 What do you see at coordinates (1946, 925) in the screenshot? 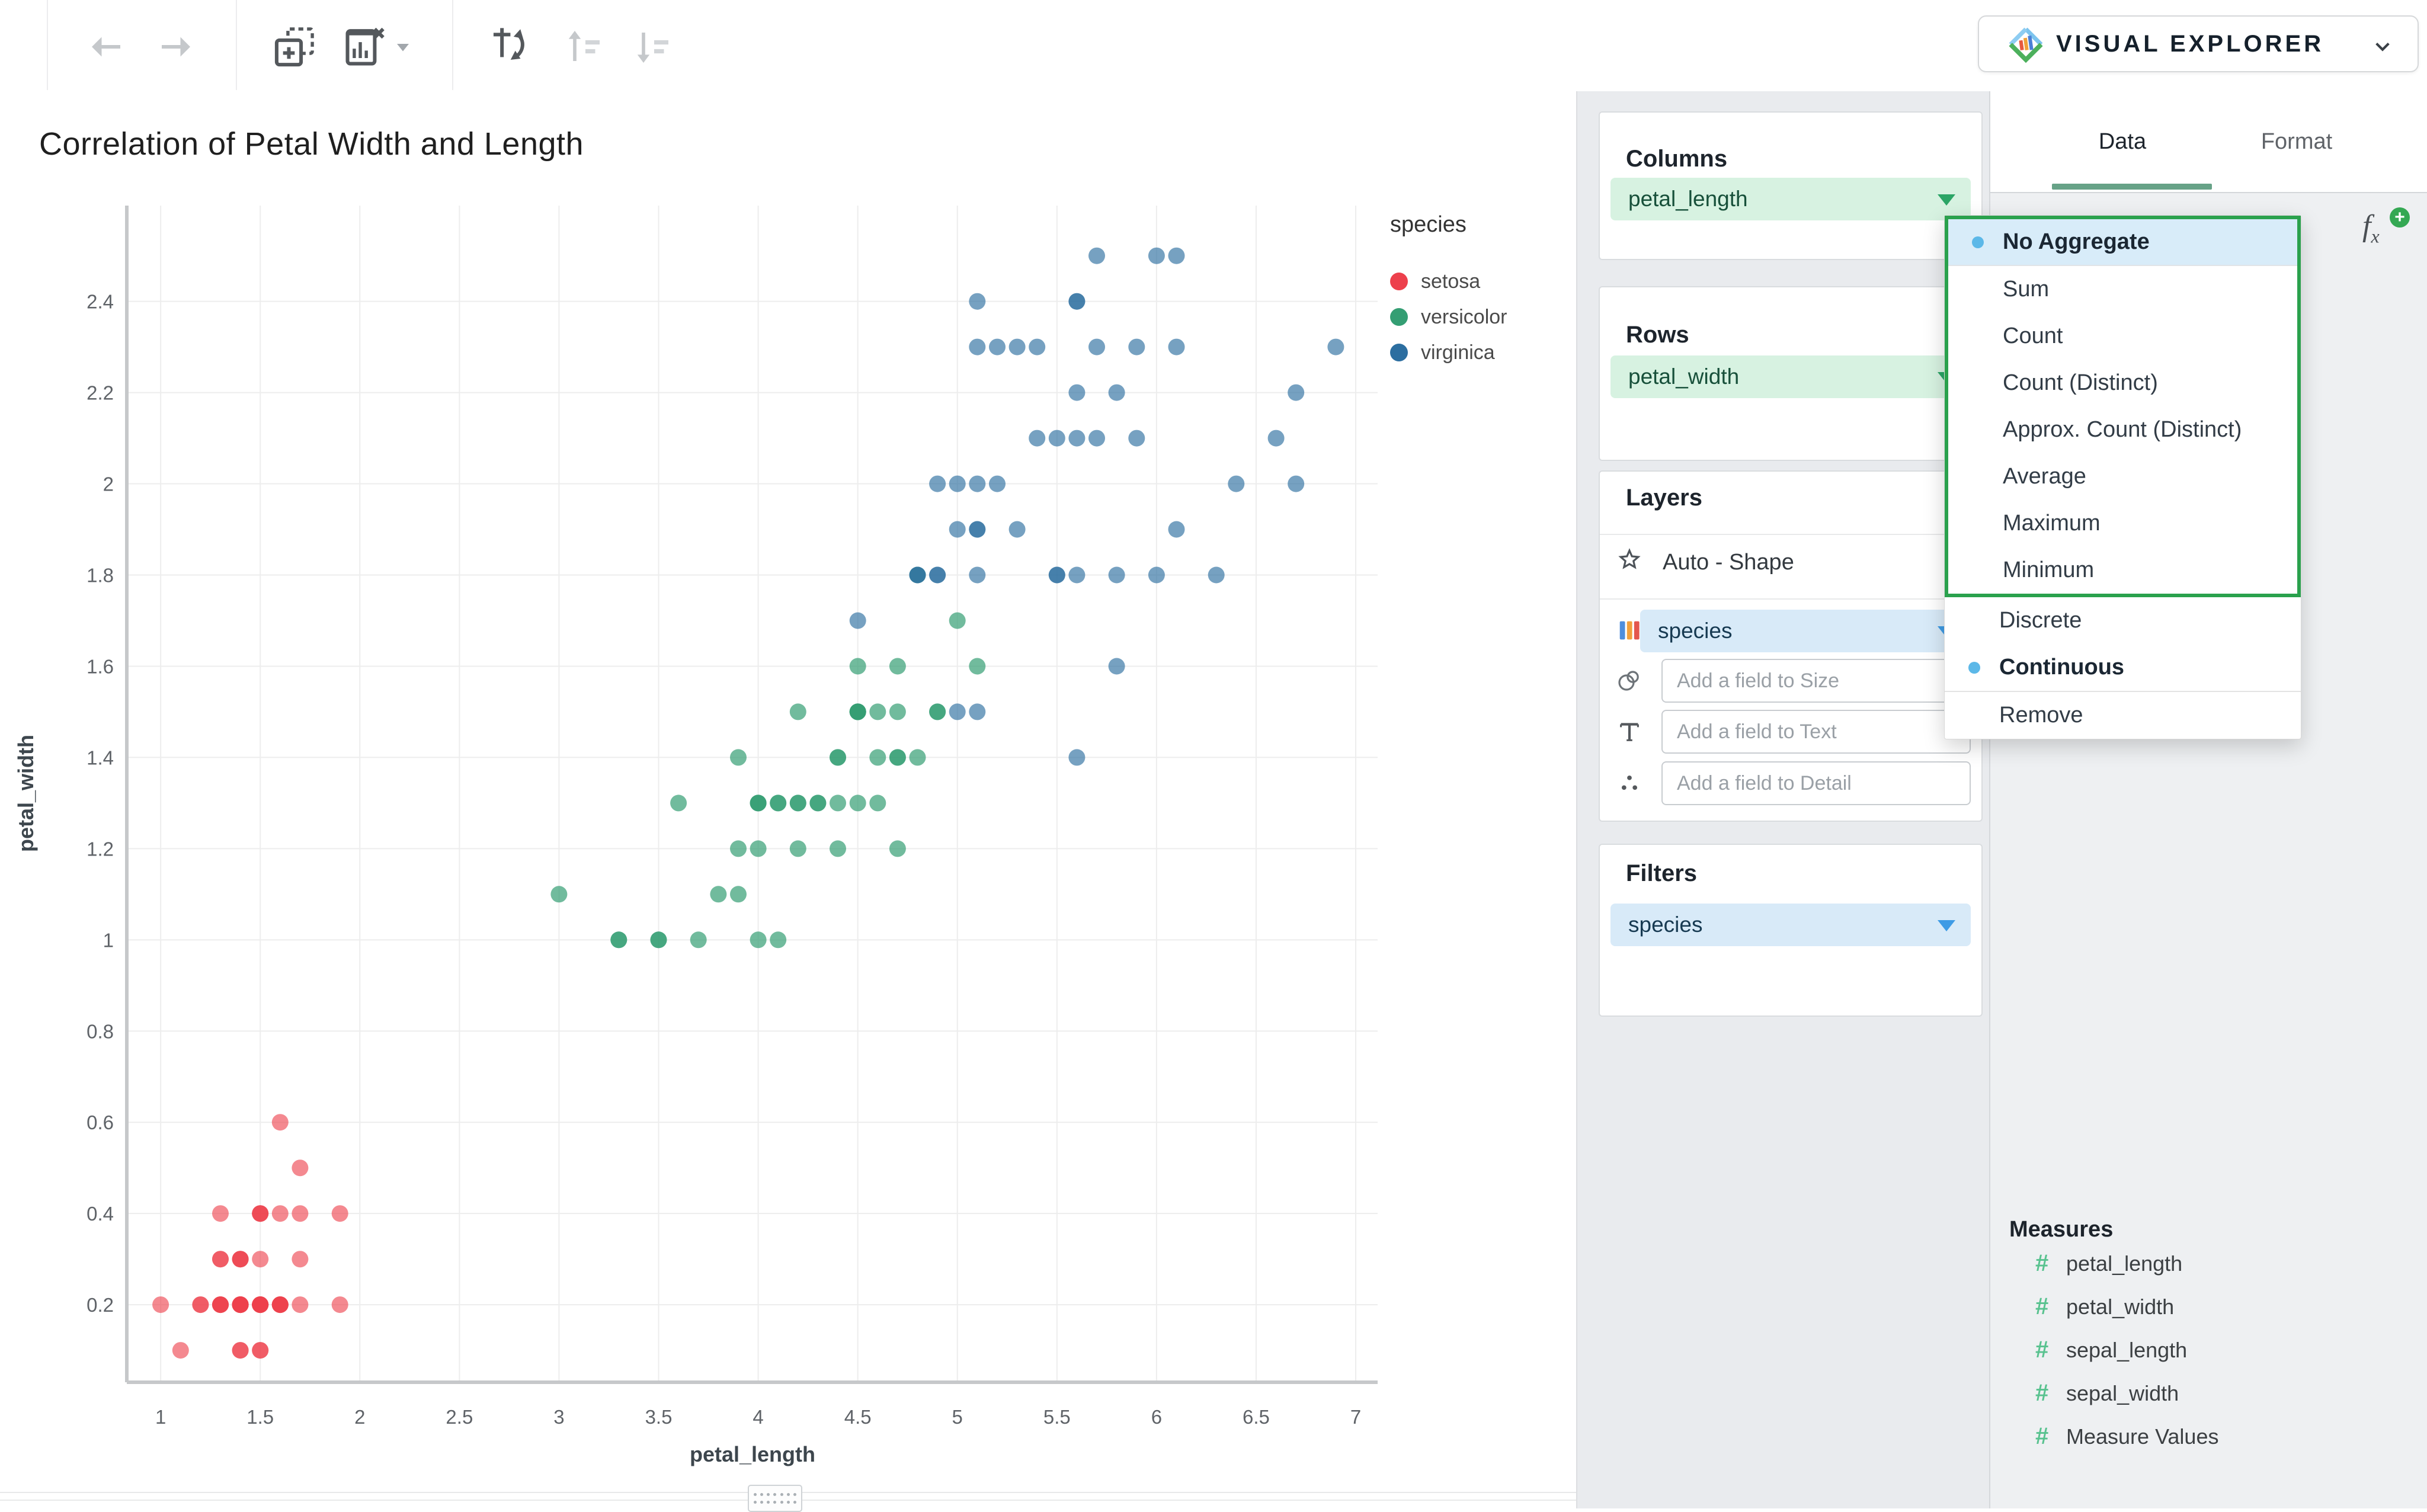
I see `pill-caret-icon` at bounding box center [1946, 925].